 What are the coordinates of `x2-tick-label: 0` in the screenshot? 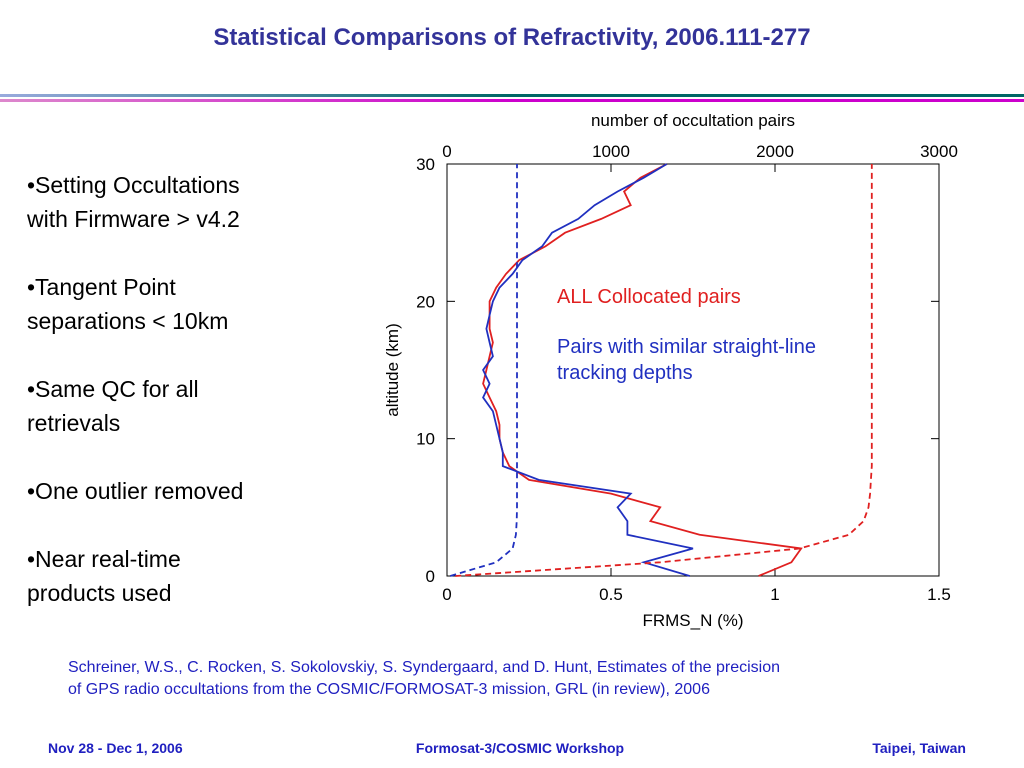 It's located at (446, 151).